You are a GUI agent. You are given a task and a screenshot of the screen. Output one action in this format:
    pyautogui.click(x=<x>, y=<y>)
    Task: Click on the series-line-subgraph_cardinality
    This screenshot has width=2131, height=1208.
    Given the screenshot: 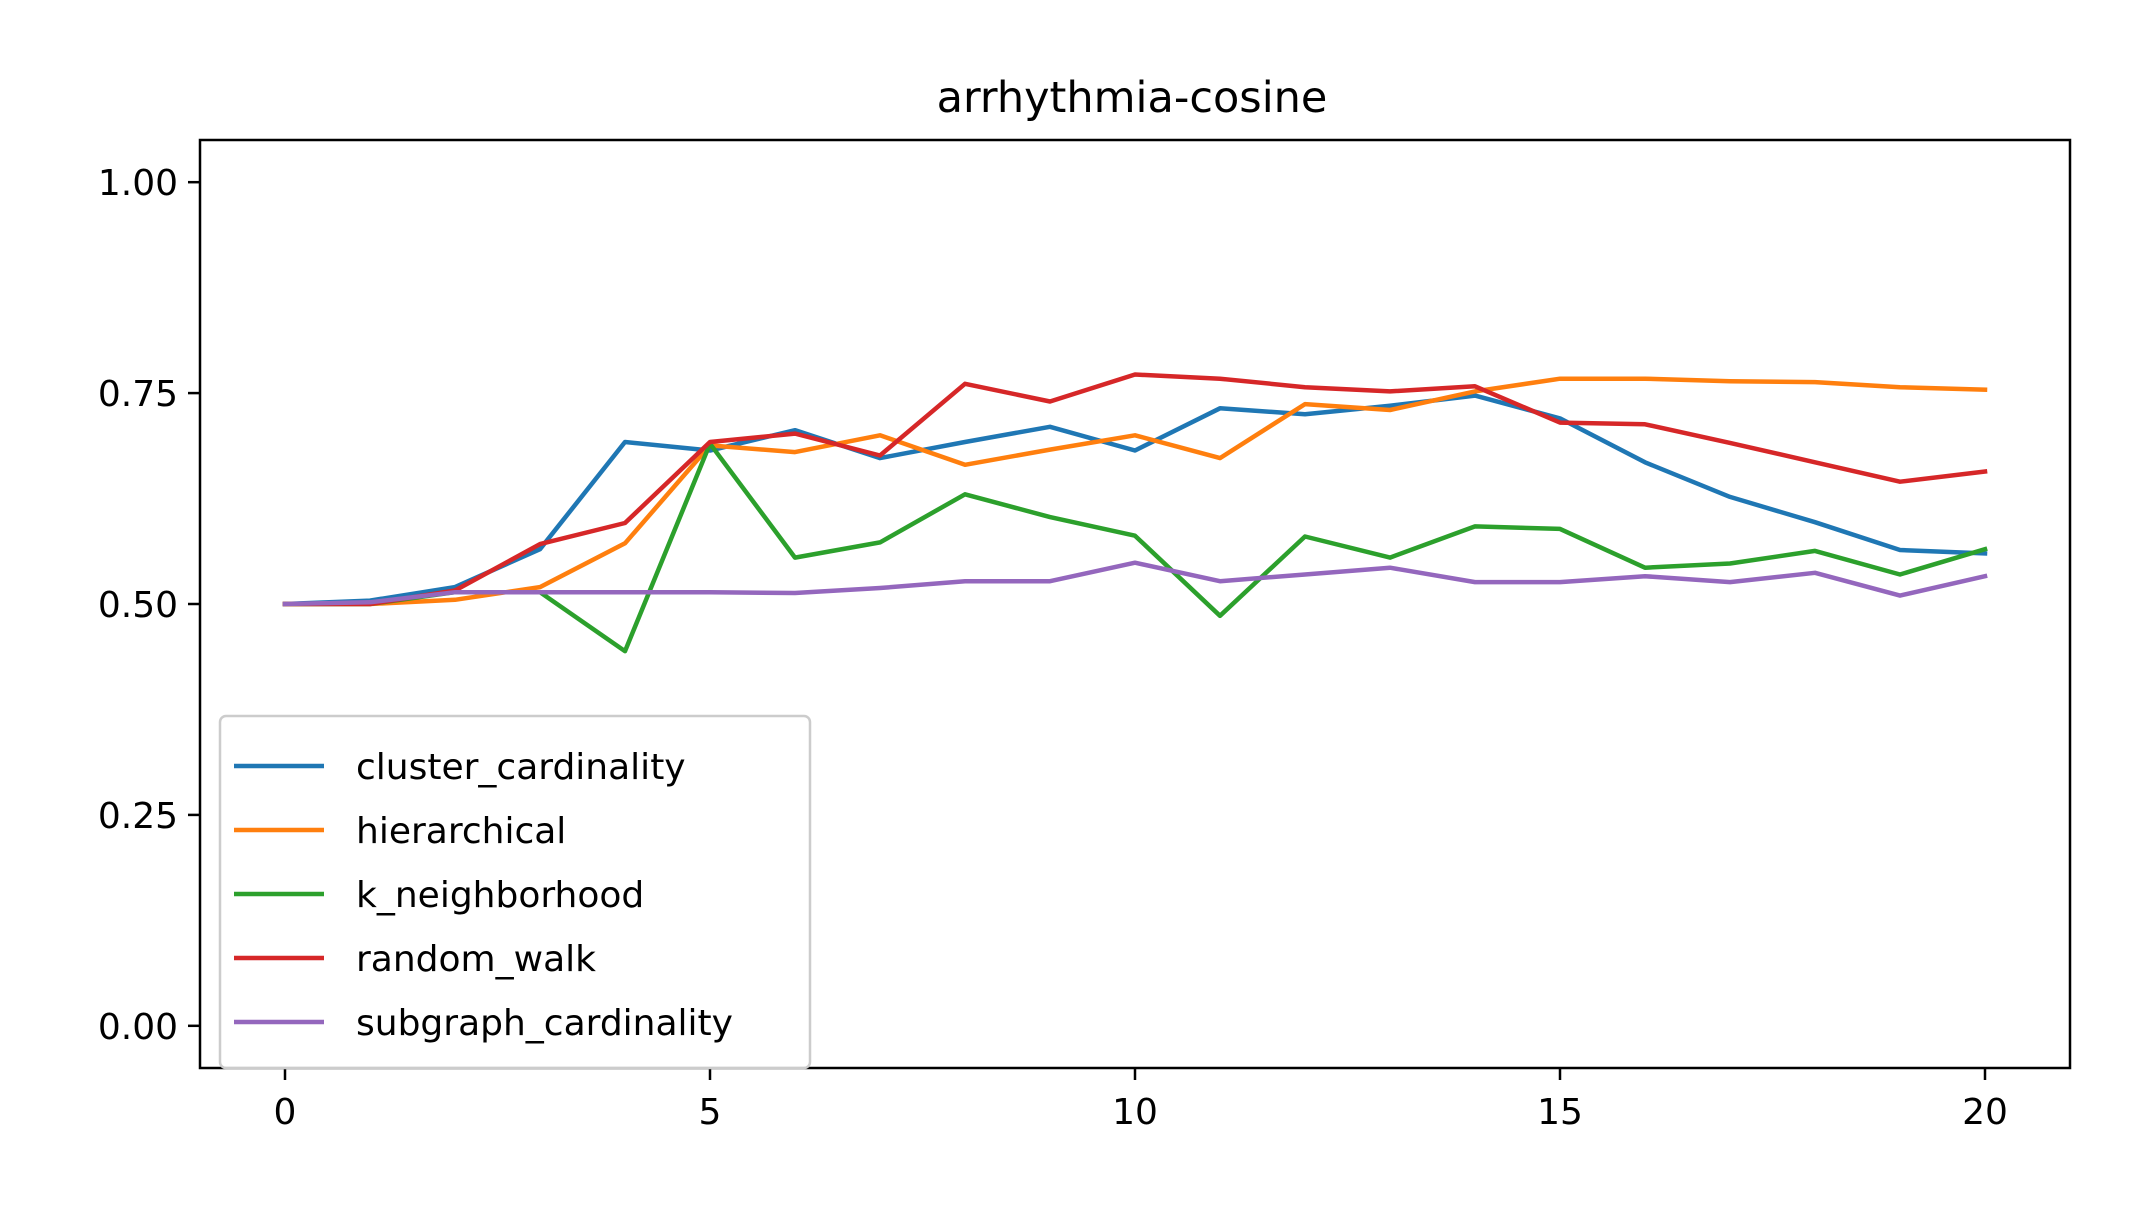 What is the action you would take?
    pyautogui.click(x=1135, y=583)
    